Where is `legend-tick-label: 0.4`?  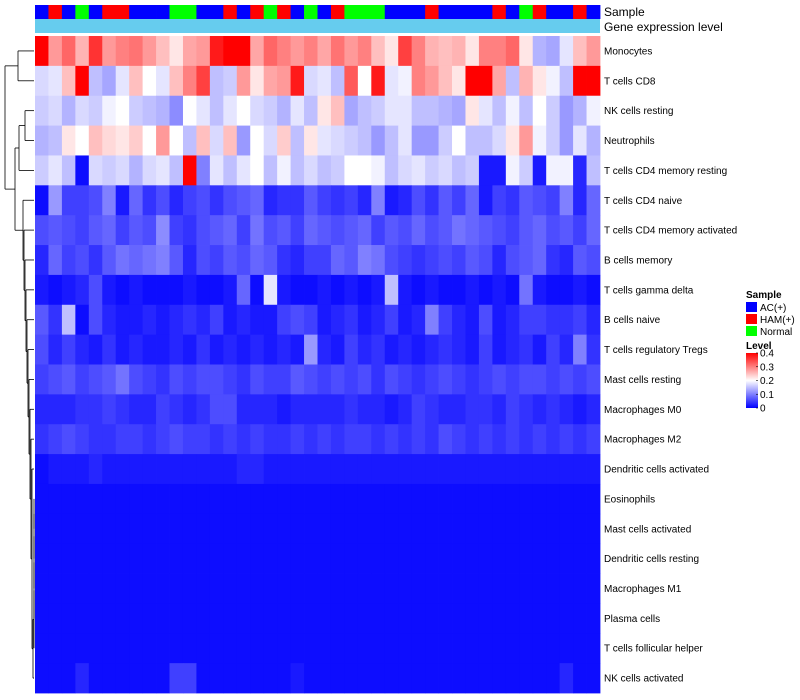
legend-tick-label: 0.4 is located at coordinates (767, 354).